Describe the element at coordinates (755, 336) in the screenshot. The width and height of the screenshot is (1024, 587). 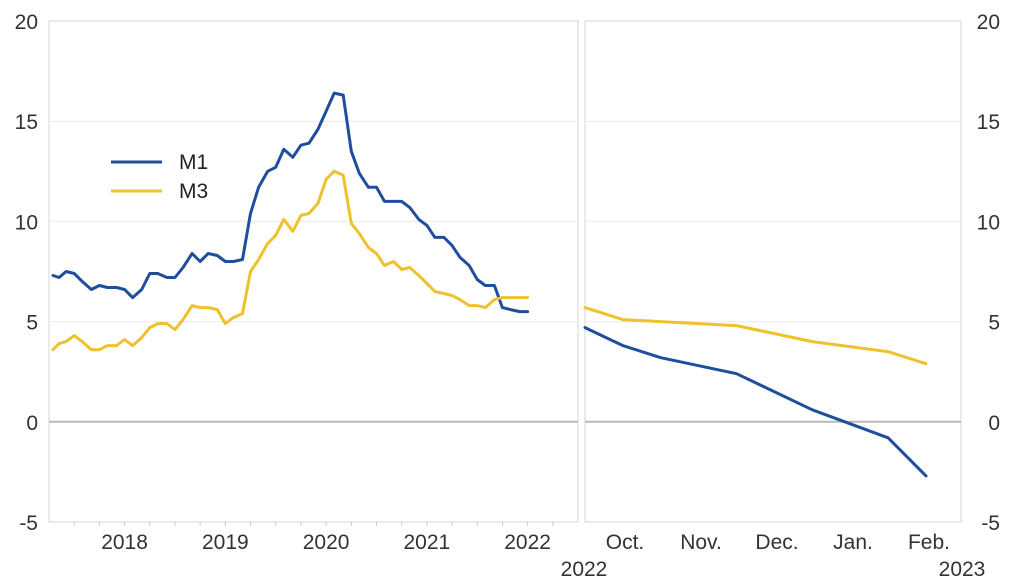
I see `projection-line-m3` at that location.